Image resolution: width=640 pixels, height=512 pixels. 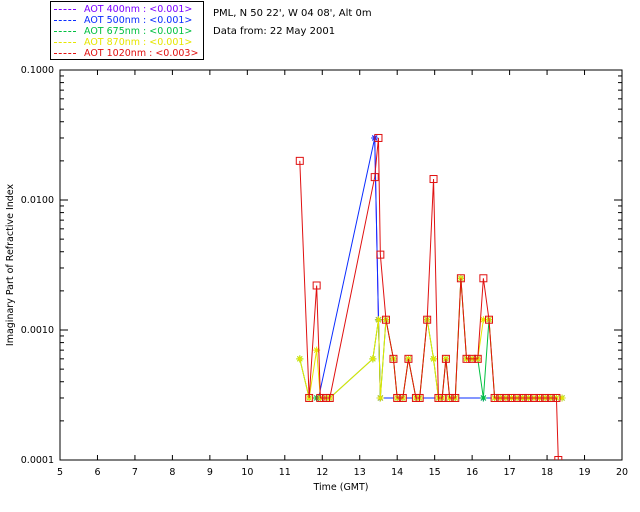 I want to click on legend-label: AOT 870nm : <0.001>, so click(x=138, y=42).